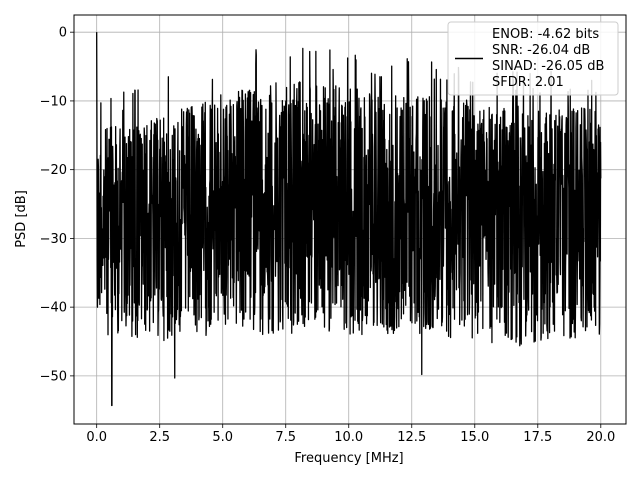 The width and height of the screenshot is (640, 480). What do you see at coordinates (348, 437) in the screenshot?
I see `x-tick-label: 10.0` at bounding box center [348, 437].